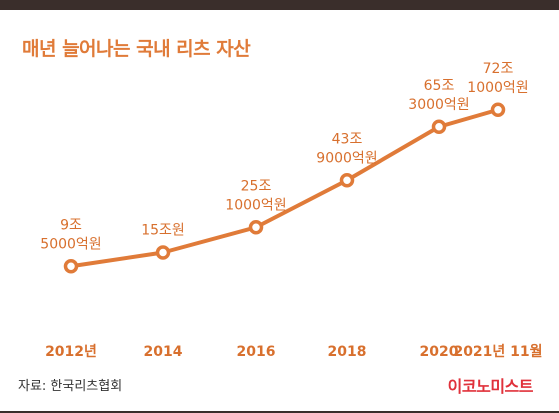  I want to click on x-tick-label: 2020, so click(439, 352).